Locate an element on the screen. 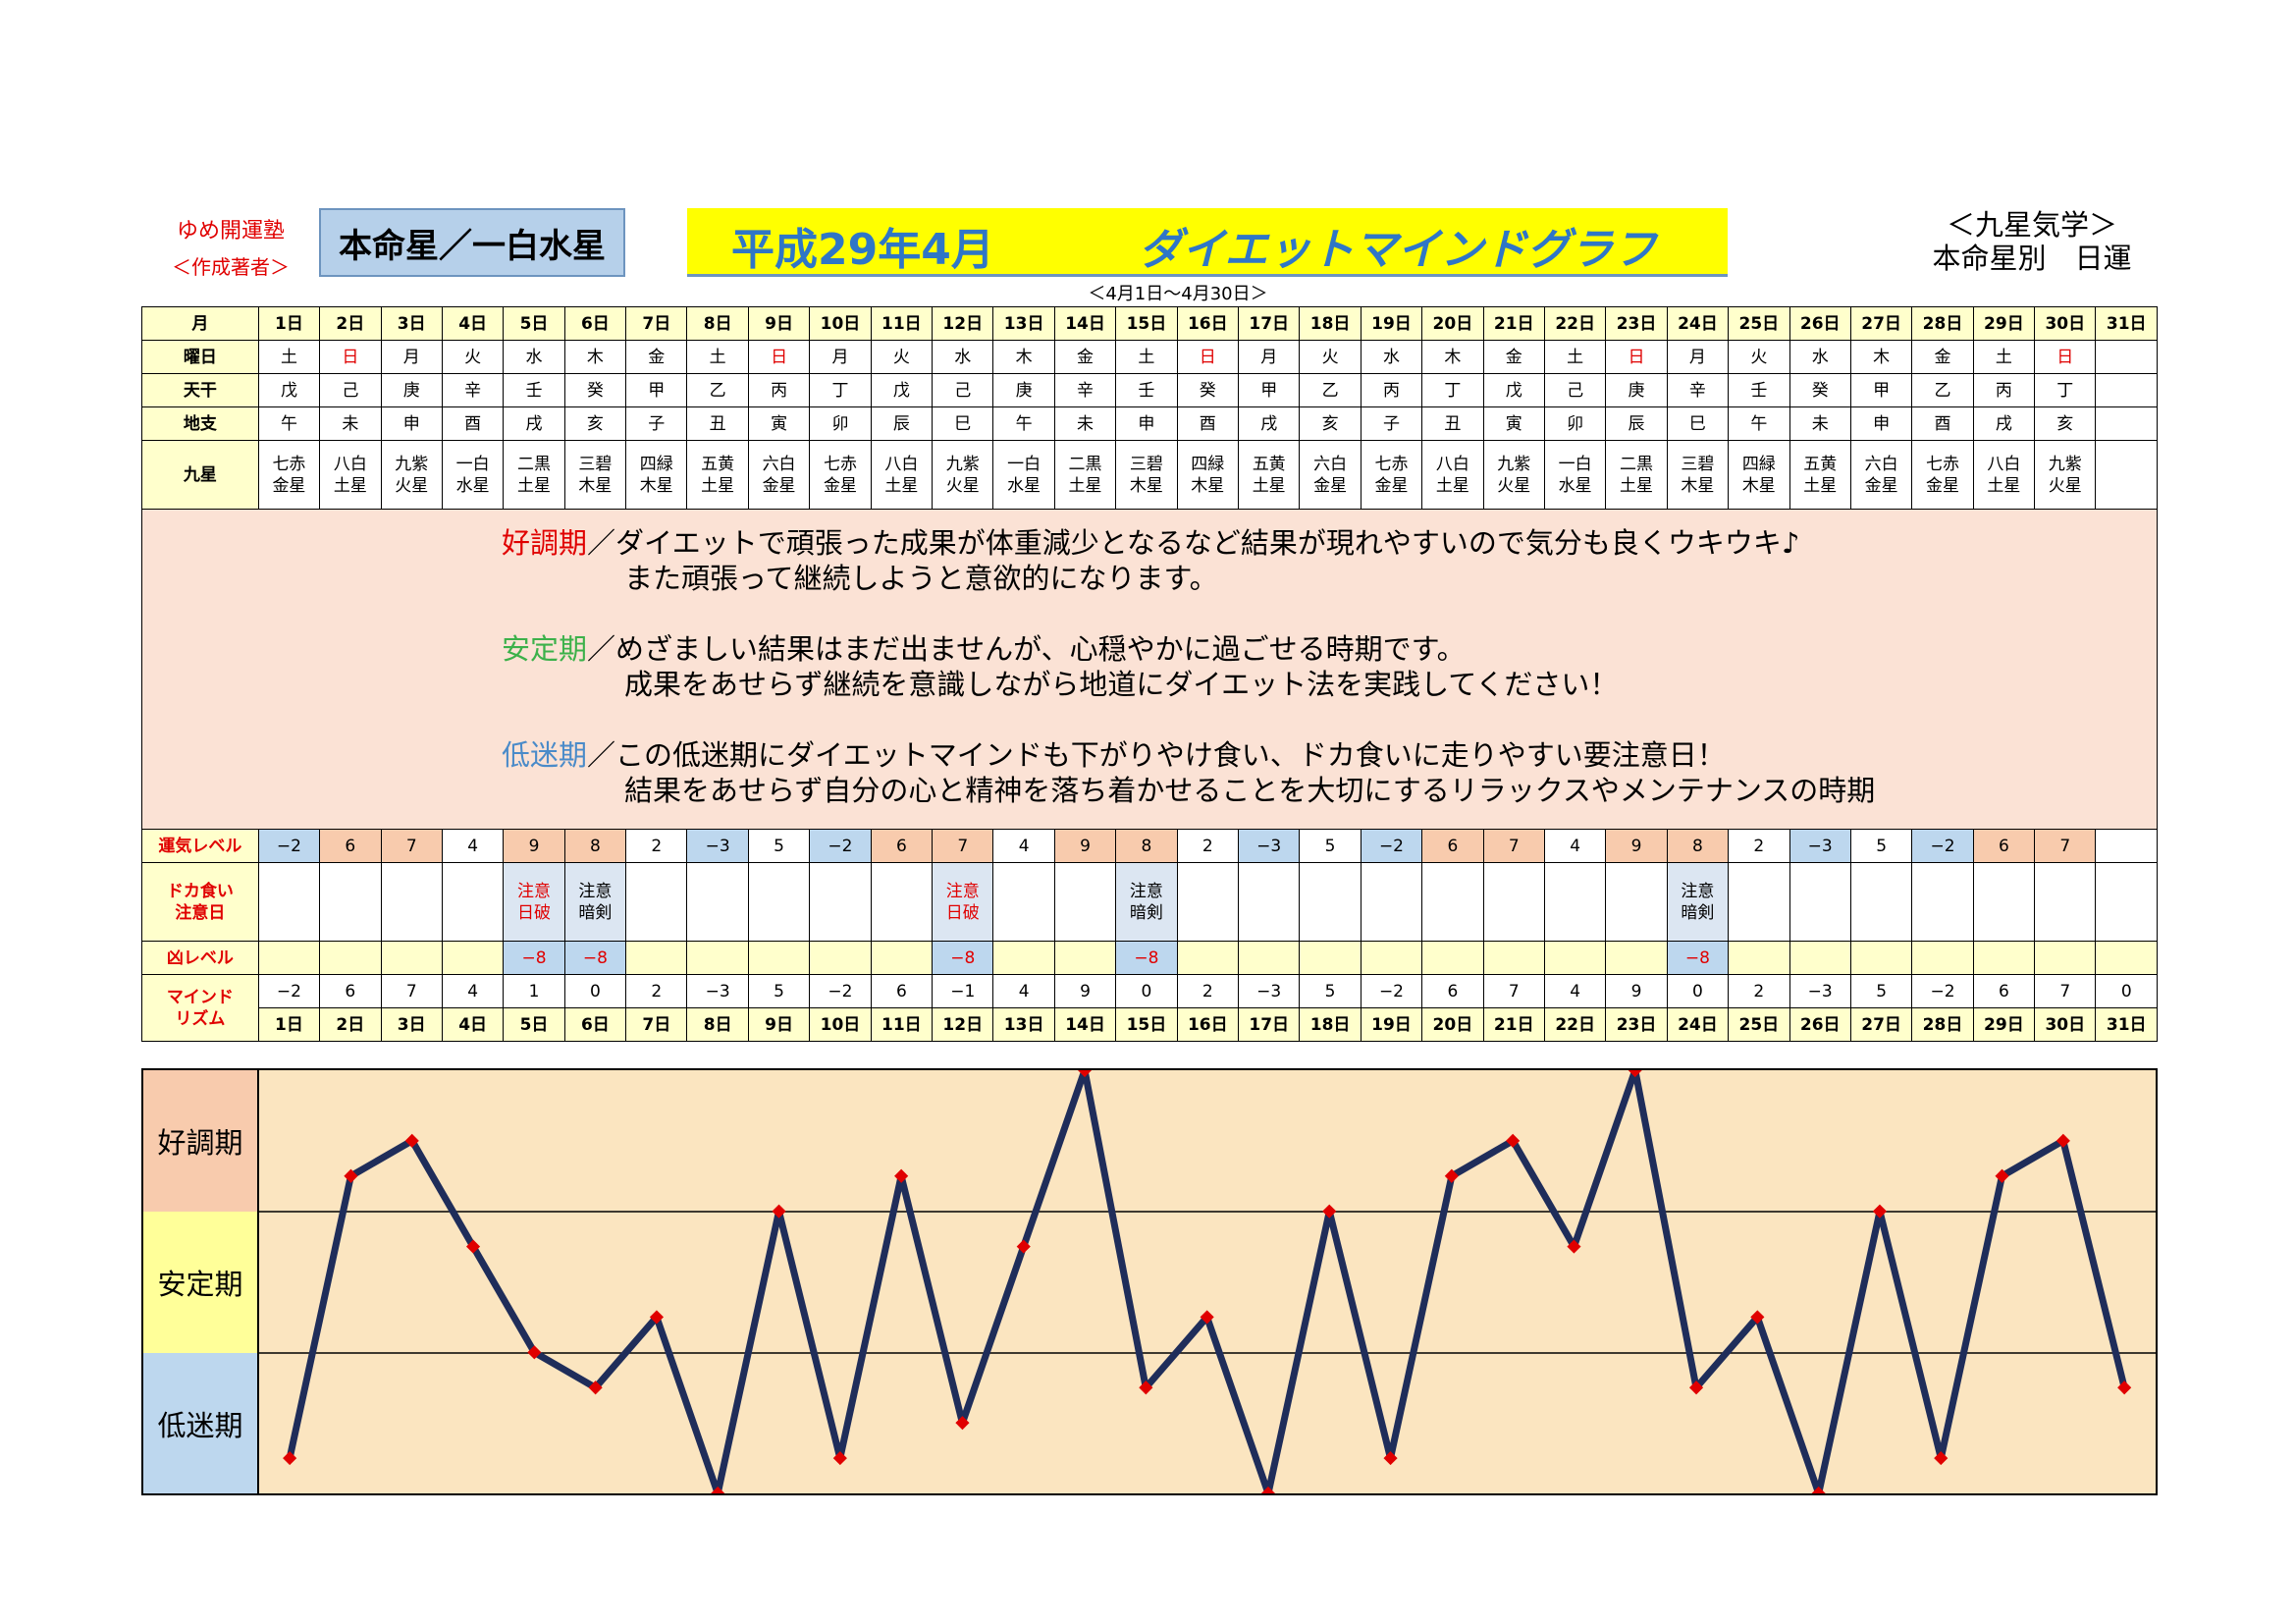 The image size is (2296, 1624). chishi-cell: 未 is located at coordinates (1820, 423).